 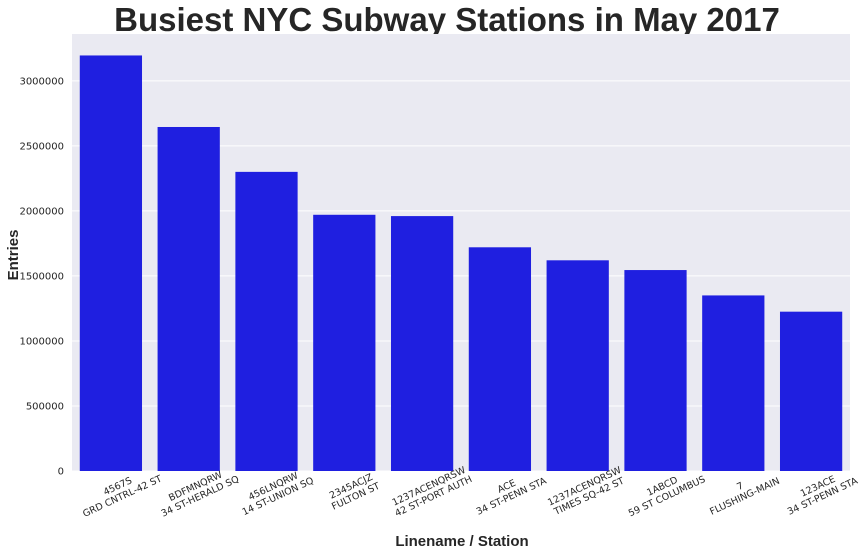 What do you see at coordinates (447, 19) in the screenshot?
I see `chart-title: Busiest NYC Subway Stations in May 2017` at bounding box center [447, 19].